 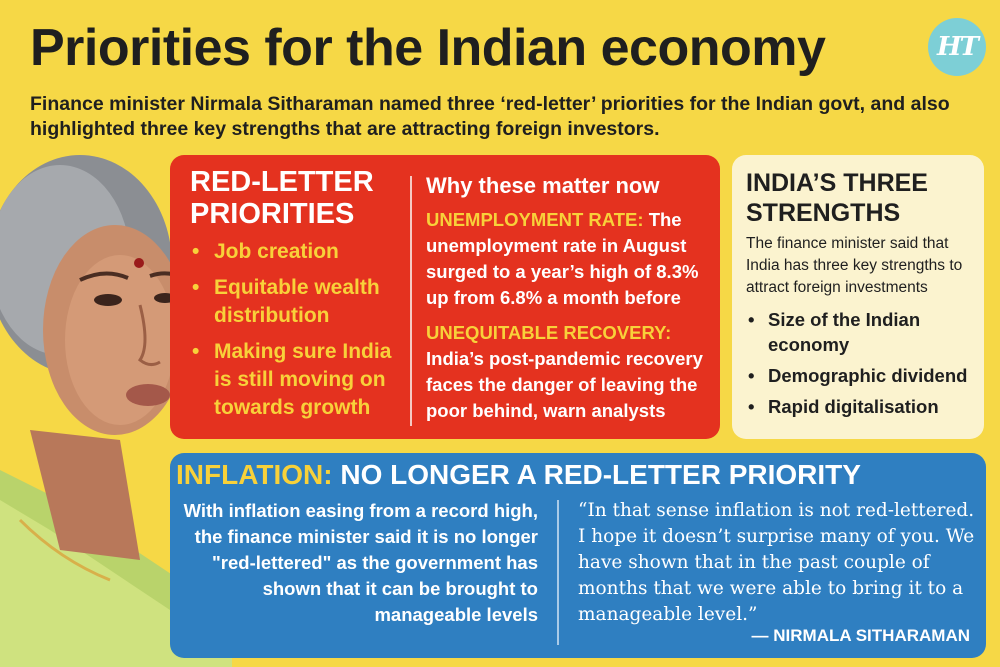 I want to click on red-letter-title: RED-LETTER PRIORITIES, so click(x=282, y=198).